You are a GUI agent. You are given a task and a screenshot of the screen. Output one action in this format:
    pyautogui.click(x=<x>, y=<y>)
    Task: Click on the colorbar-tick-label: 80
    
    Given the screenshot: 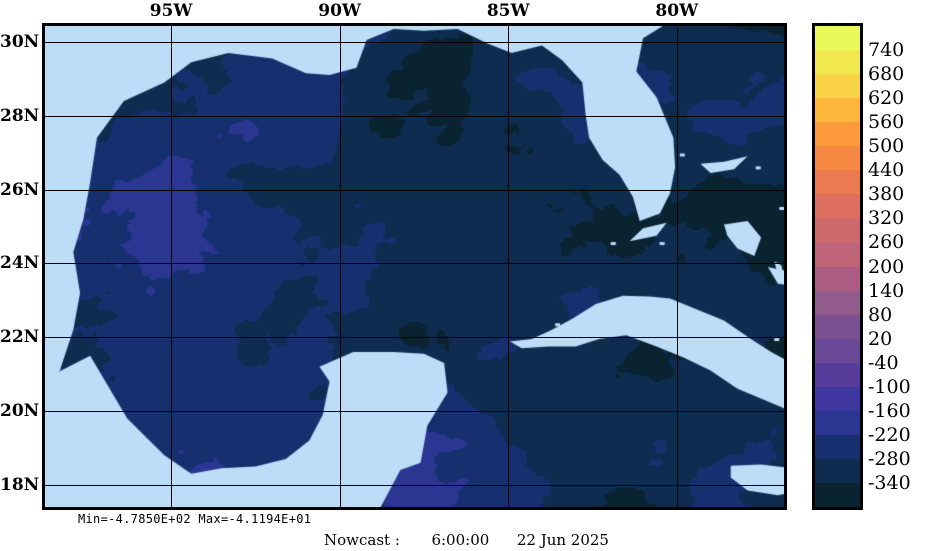 What is the action you would take?
    pyautogui.click(x=880, y=314)
    